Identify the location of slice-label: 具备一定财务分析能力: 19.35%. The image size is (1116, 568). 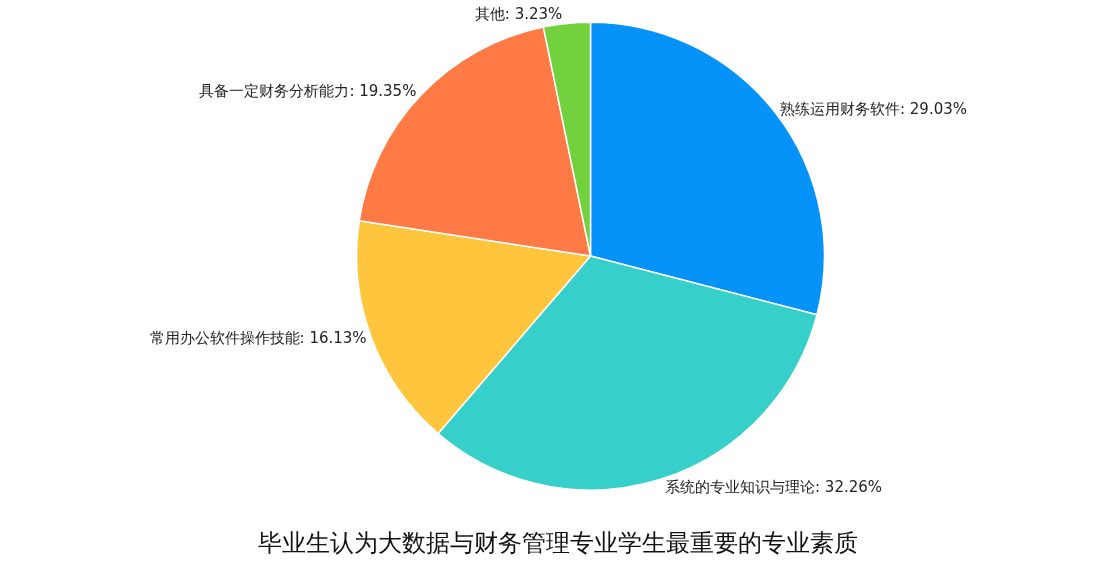
(308, 90).